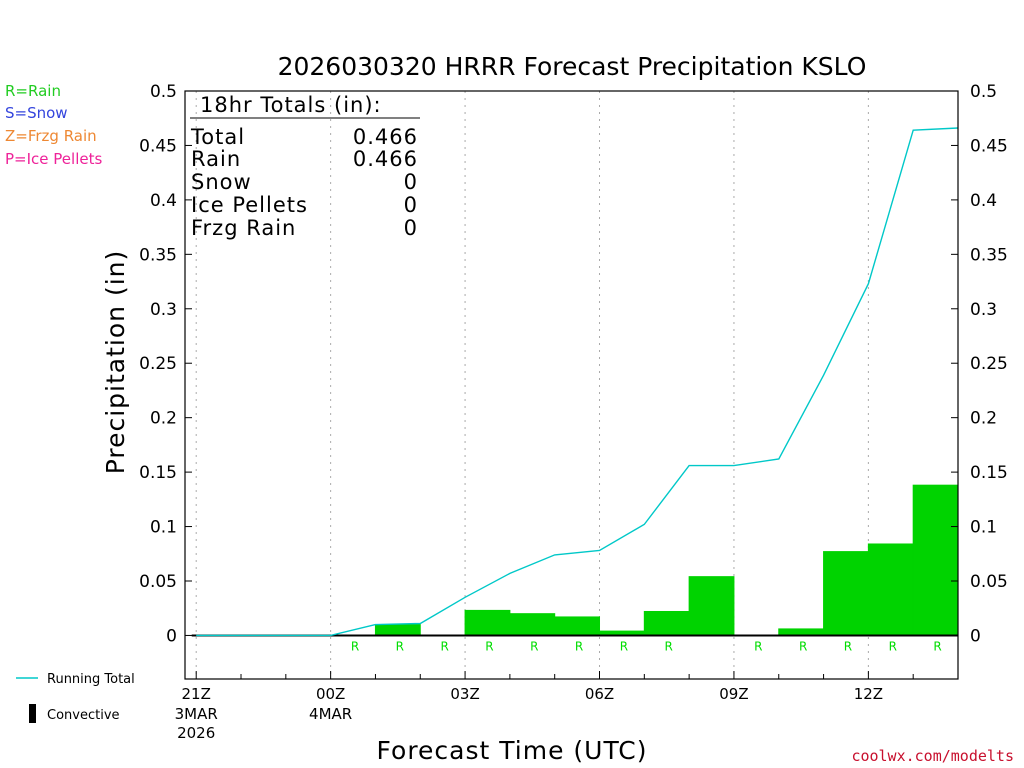  What do you see at coordinates (330, 714) in the screenshot?
I see `x-tick-sublabel-date: 4MAR` at bounding box center [330, 714].